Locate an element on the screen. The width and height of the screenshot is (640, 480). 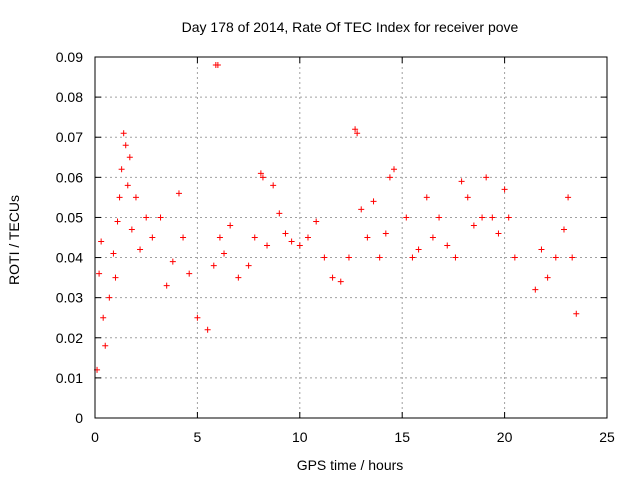
x-tick-label: 15 is located at coordinates (402, 437).